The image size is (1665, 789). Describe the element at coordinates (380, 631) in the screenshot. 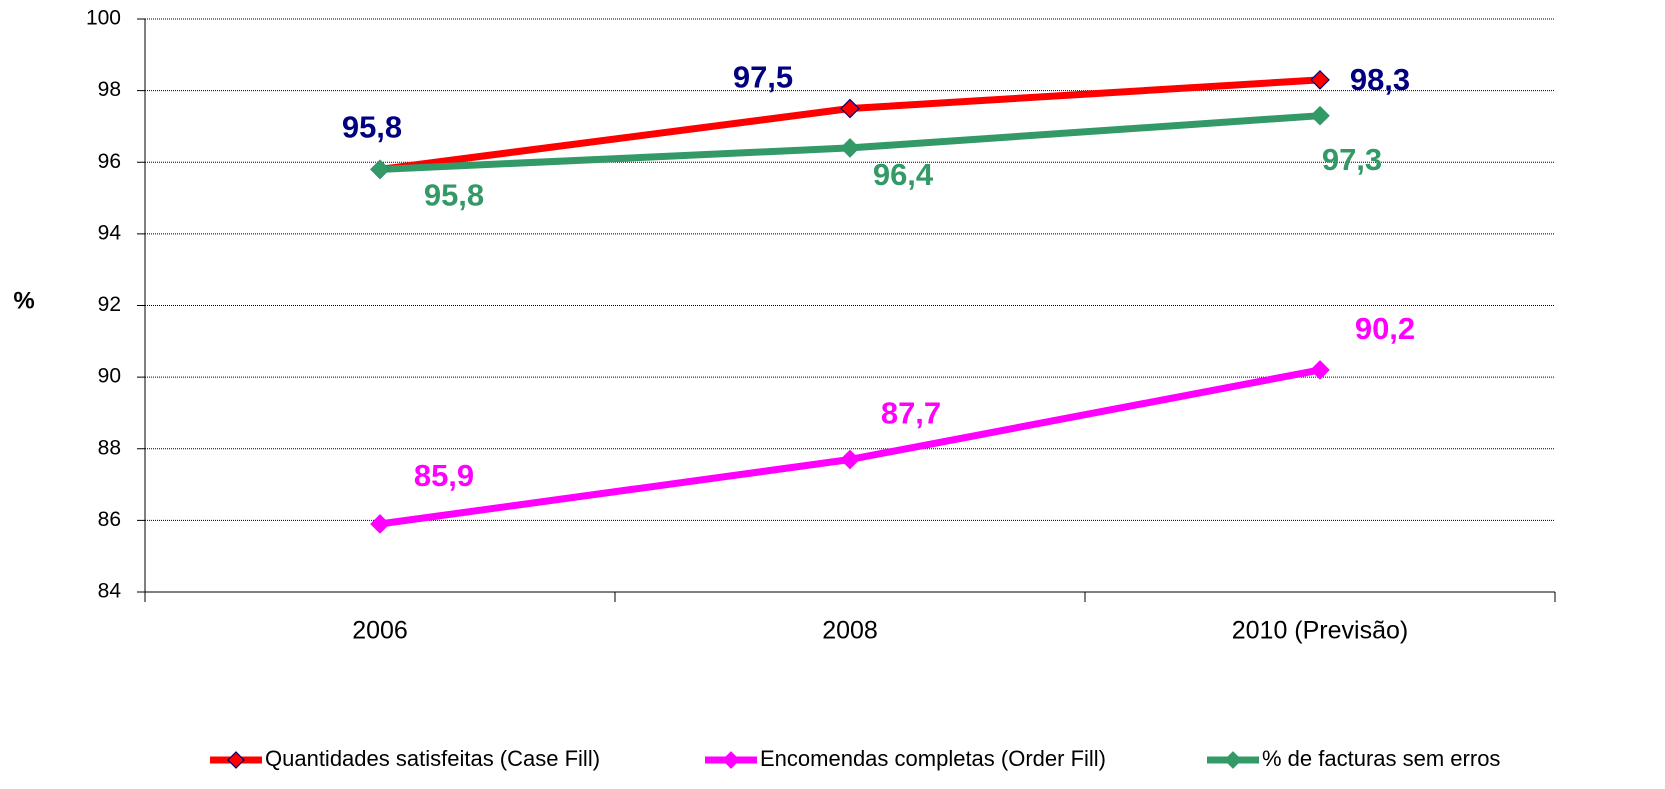

I see `x-tick-label: 2006` at that location.